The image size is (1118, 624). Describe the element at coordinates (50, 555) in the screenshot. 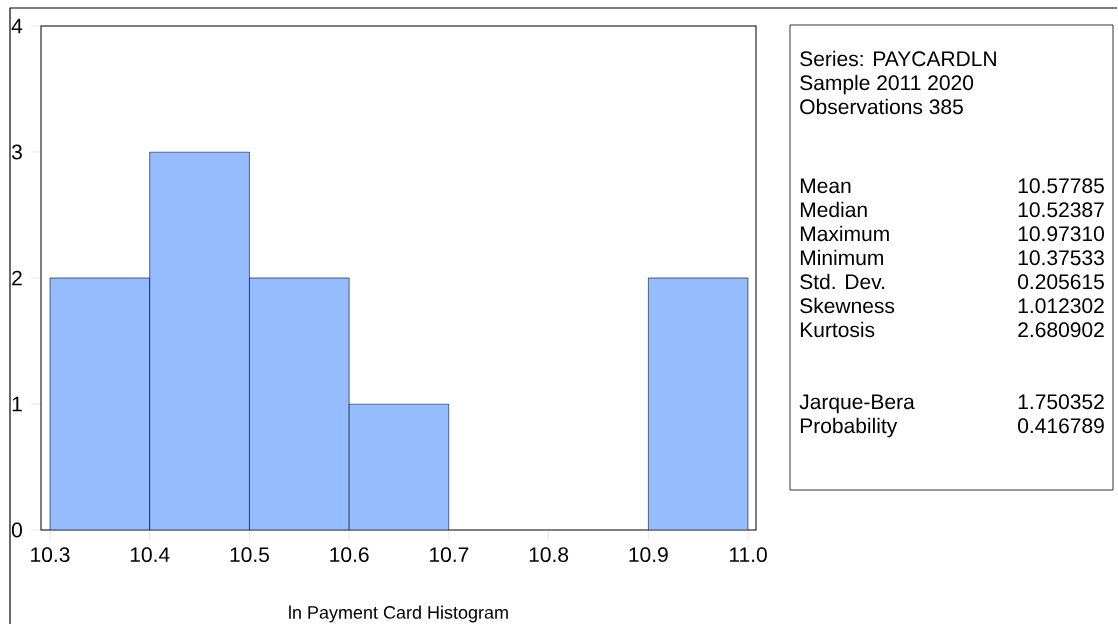

I see `x-tick-label: 10.3` at that location.